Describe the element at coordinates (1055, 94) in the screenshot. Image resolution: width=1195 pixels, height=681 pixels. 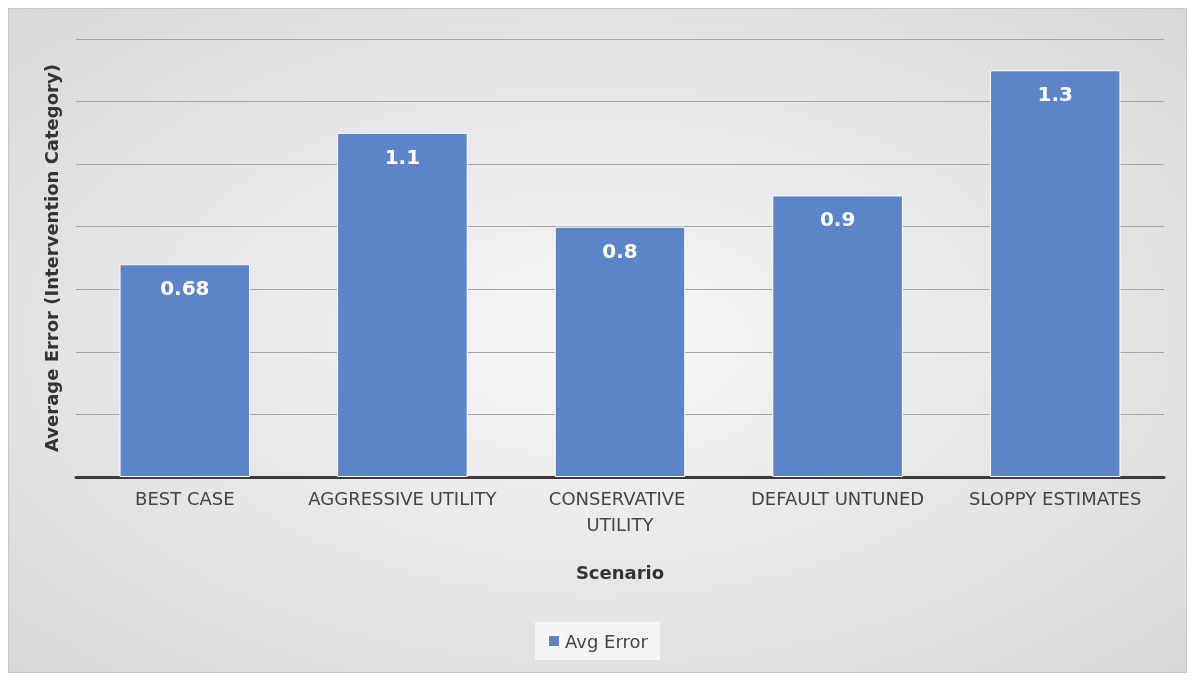
I see `data-label: 1.3` at that location.